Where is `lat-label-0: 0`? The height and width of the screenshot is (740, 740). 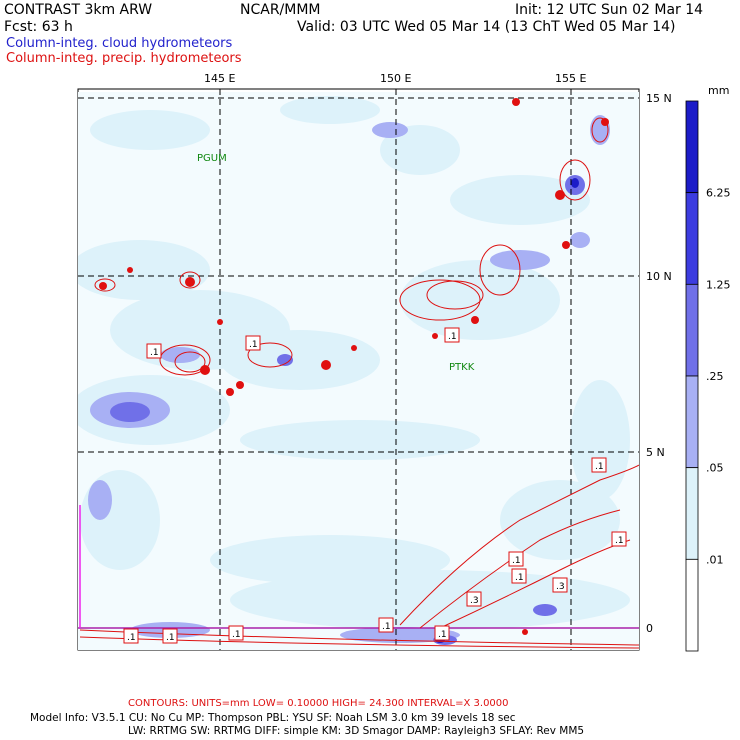 lat-label-0: 0 is located at coordinates (649, 628).